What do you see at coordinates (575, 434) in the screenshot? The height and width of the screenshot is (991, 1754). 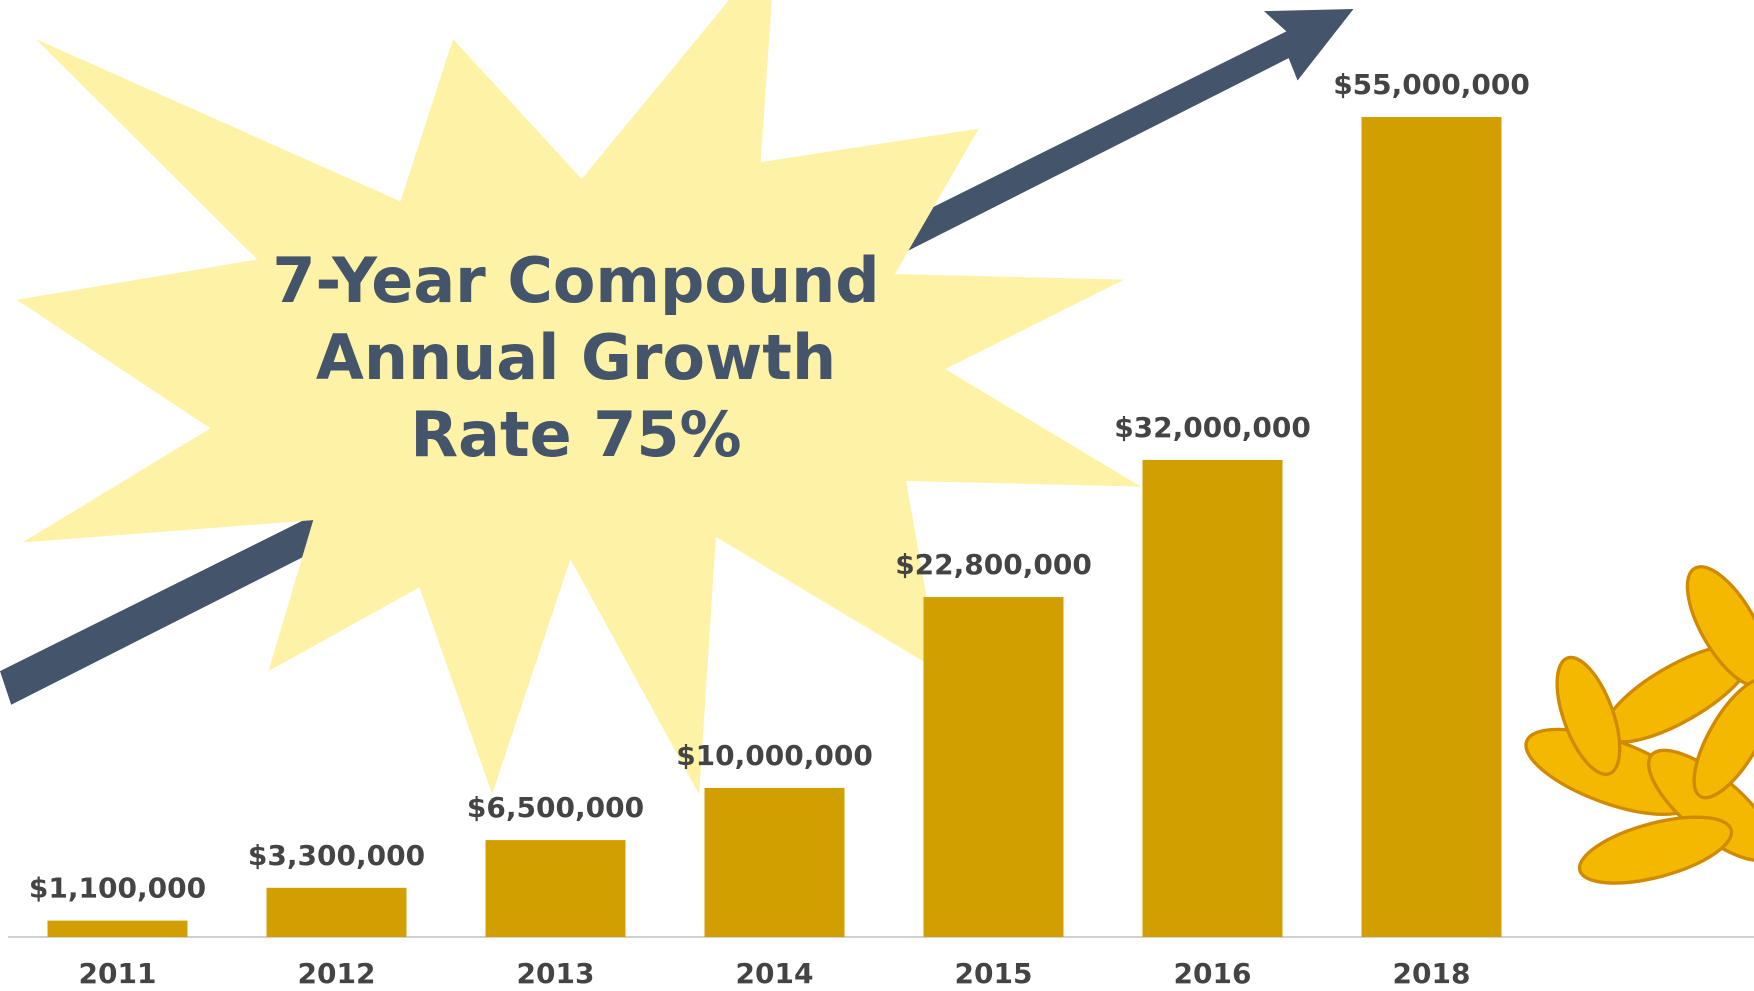 I see `annotation: Rate 75%` at bounding box center [575, 434].